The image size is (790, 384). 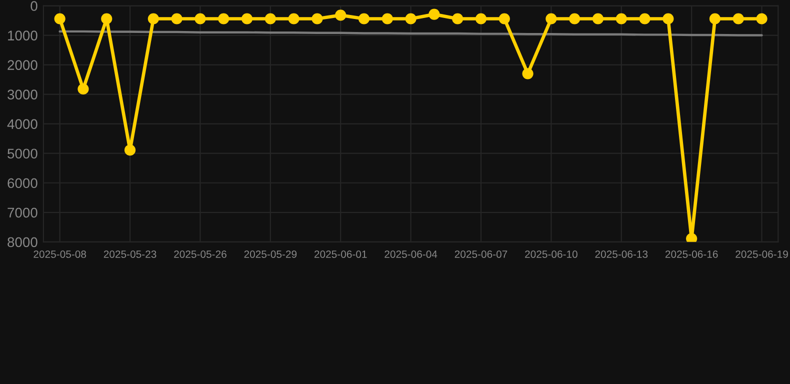 I want to click on x-tick-label: 2025-06-16, so click(x=691, y=254).